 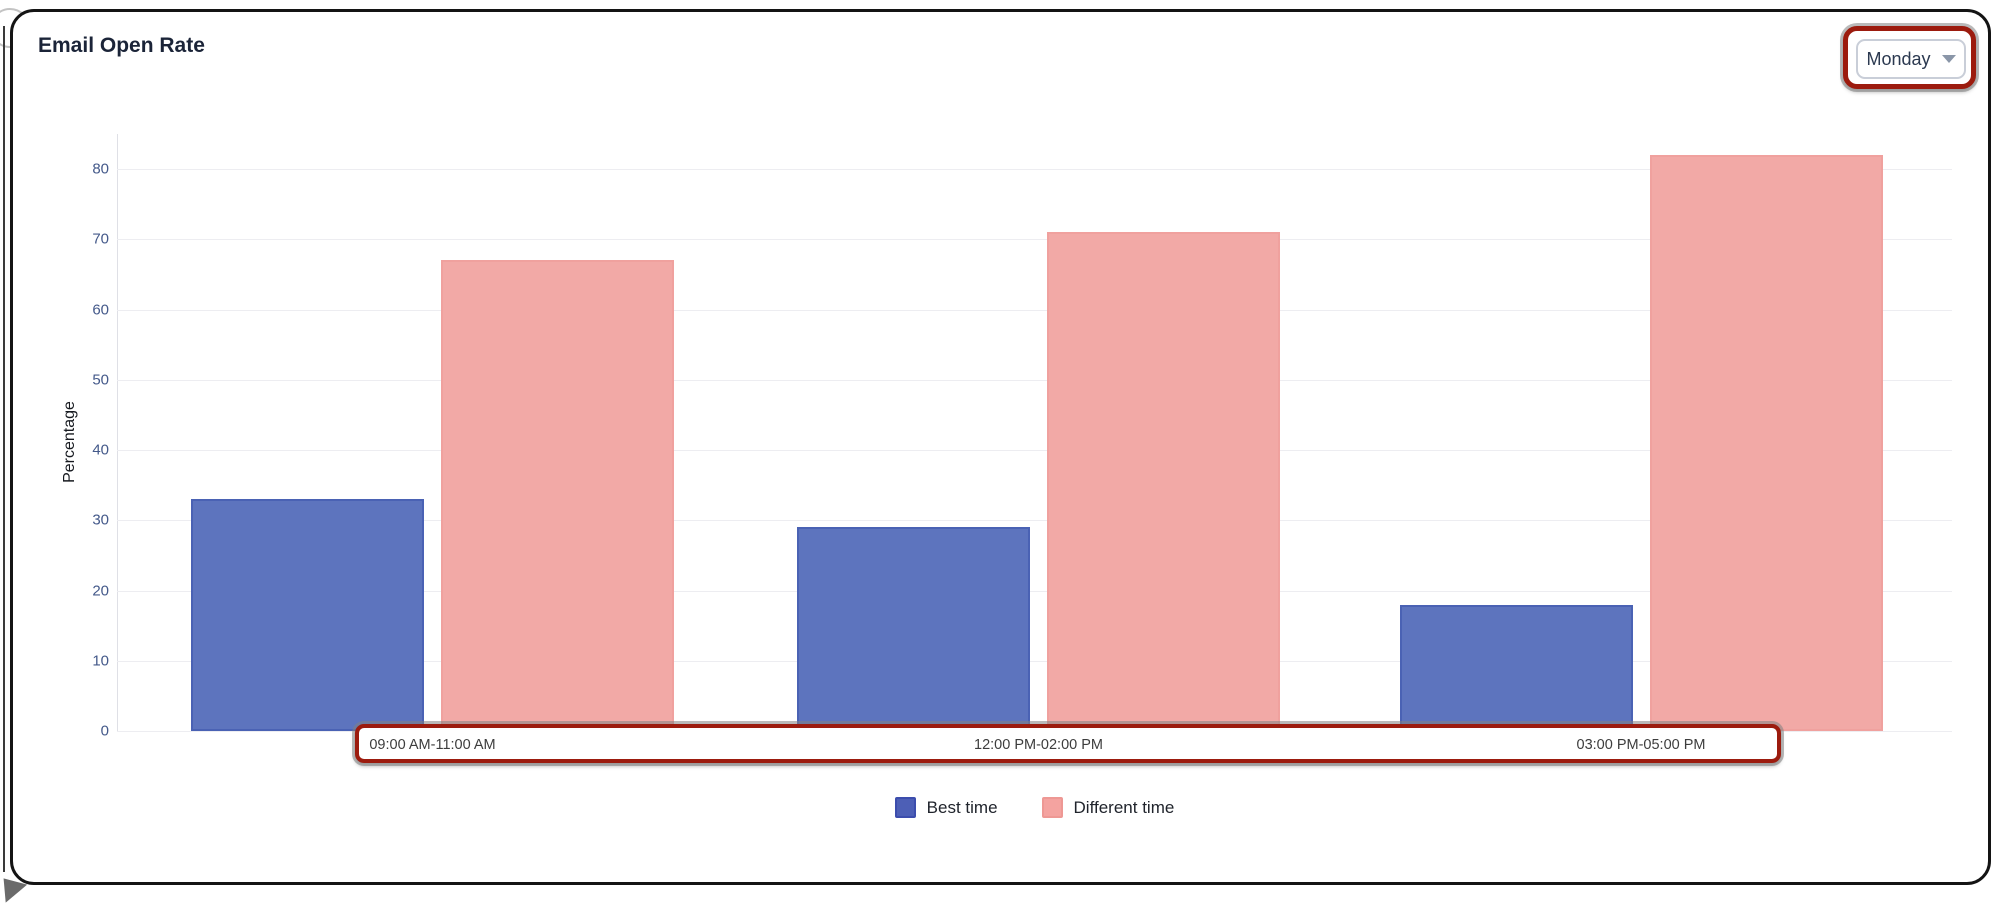 I want to click on chart-legend: Best time Different time, so click(x=1034, y=807).